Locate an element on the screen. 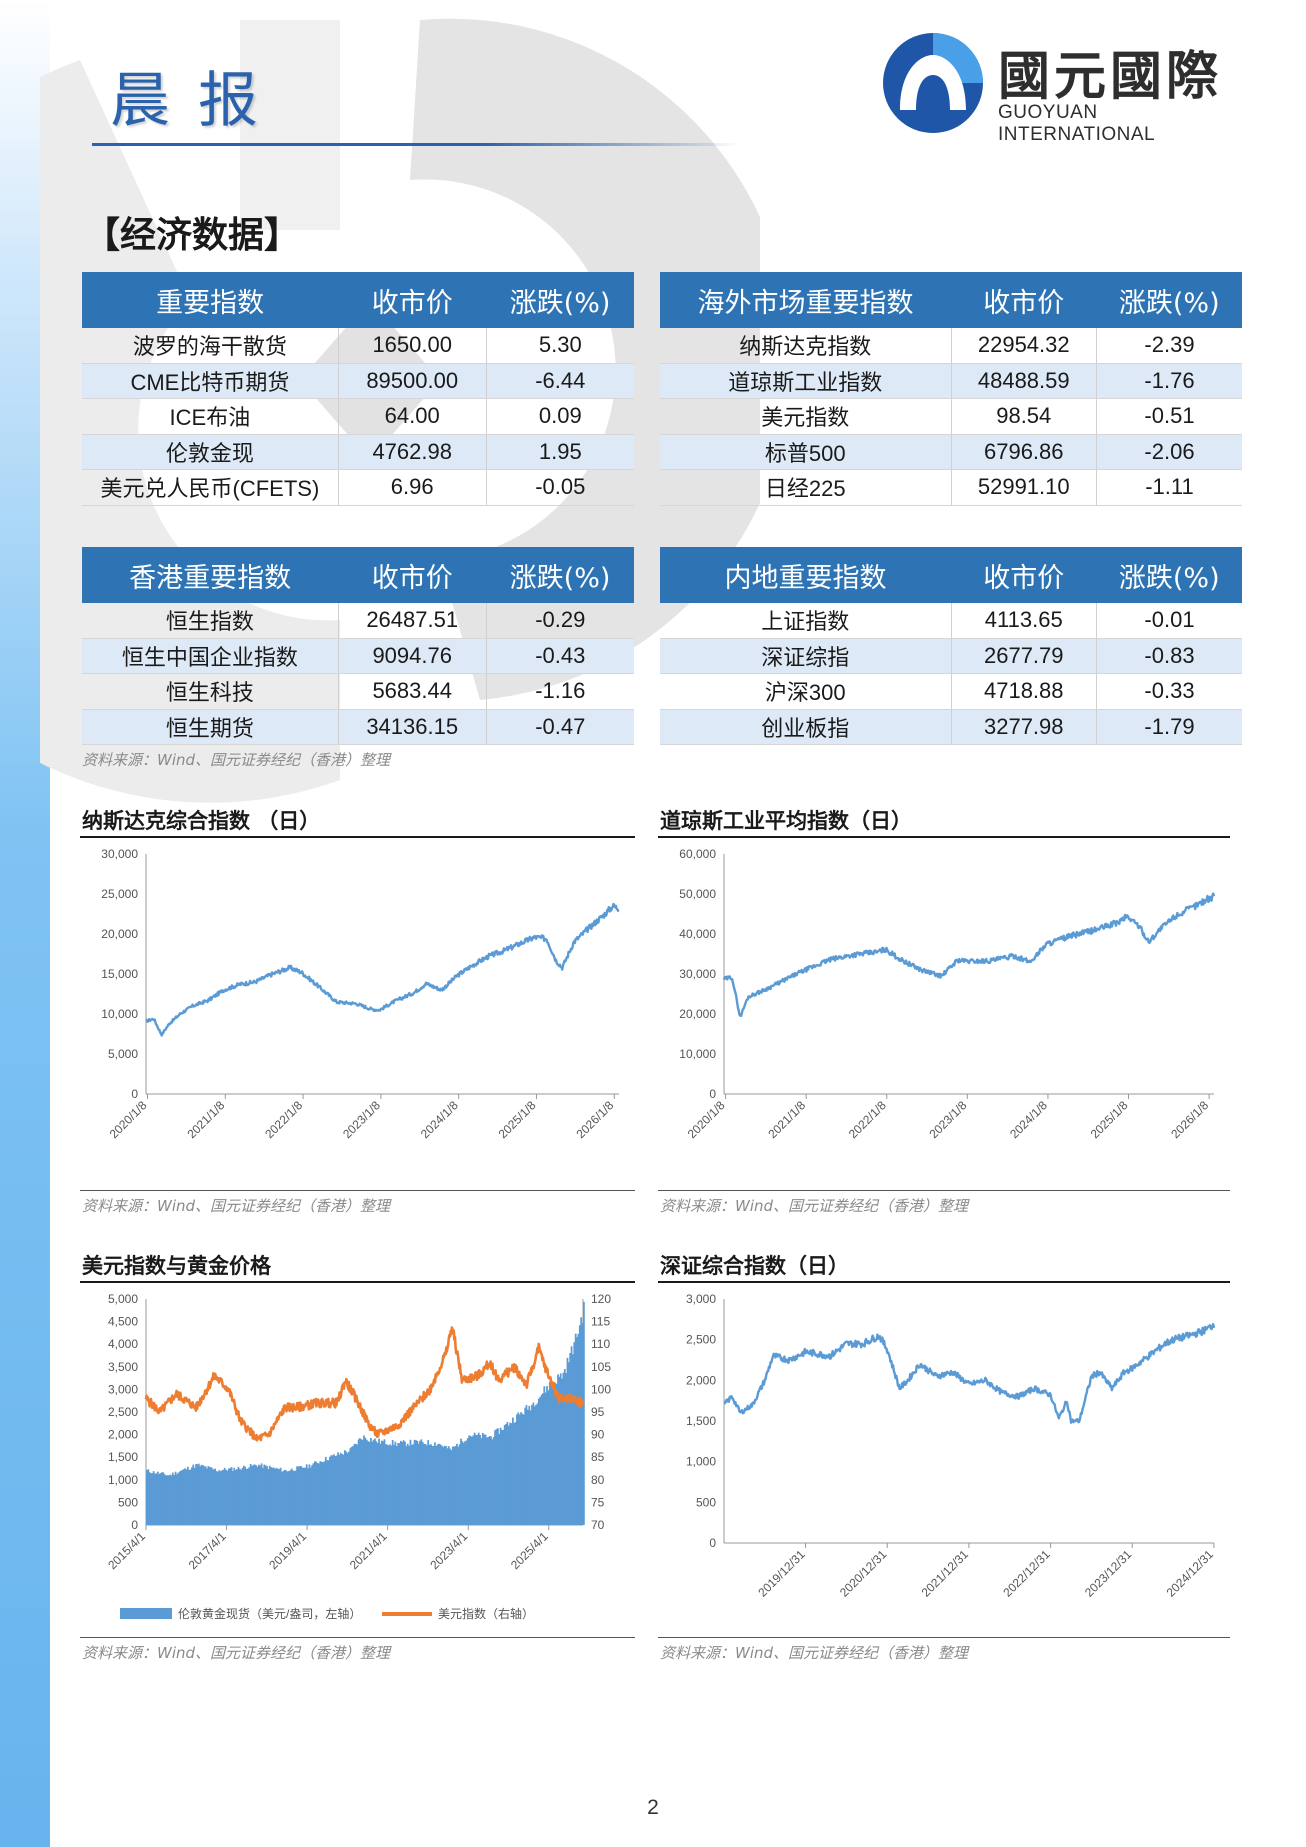 The height and width of the screenshot is (1847, 1306). table-row: 纳斯达克指数 22954.32 -2.39 is located at coordinates (951, 346).